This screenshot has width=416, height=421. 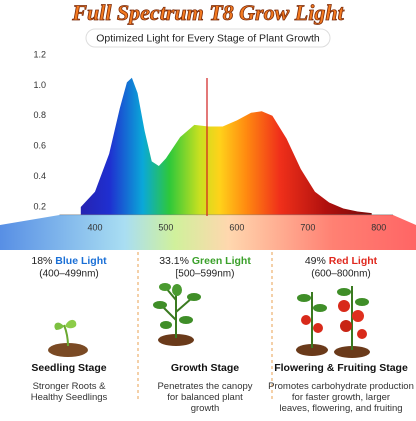 I want to click on description-line: Stronger Roots &, so click(x=70, y=386).